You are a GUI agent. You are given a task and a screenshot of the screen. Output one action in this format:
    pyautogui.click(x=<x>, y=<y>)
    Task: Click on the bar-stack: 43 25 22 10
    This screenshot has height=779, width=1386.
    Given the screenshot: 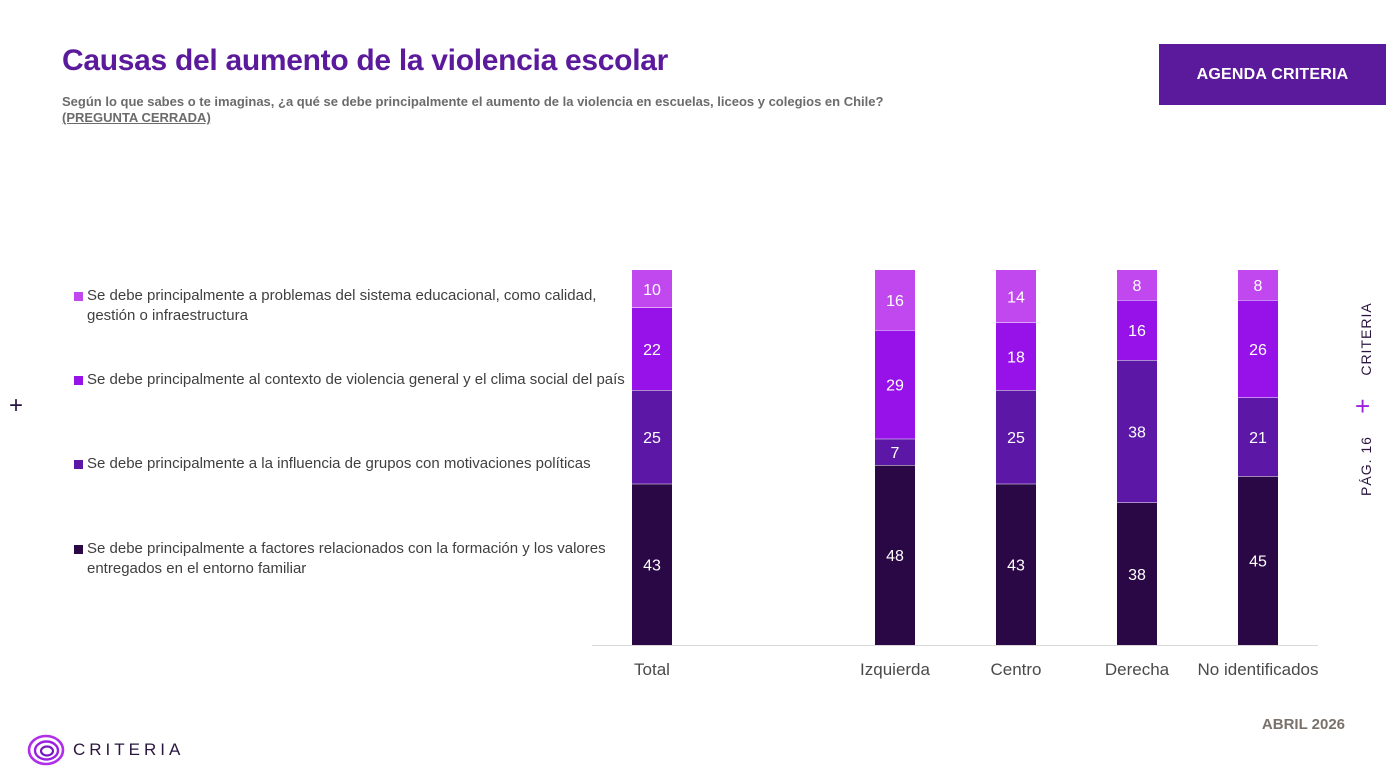 What is the action you would take?
    pyautogui.click(x=652, y=457)
    